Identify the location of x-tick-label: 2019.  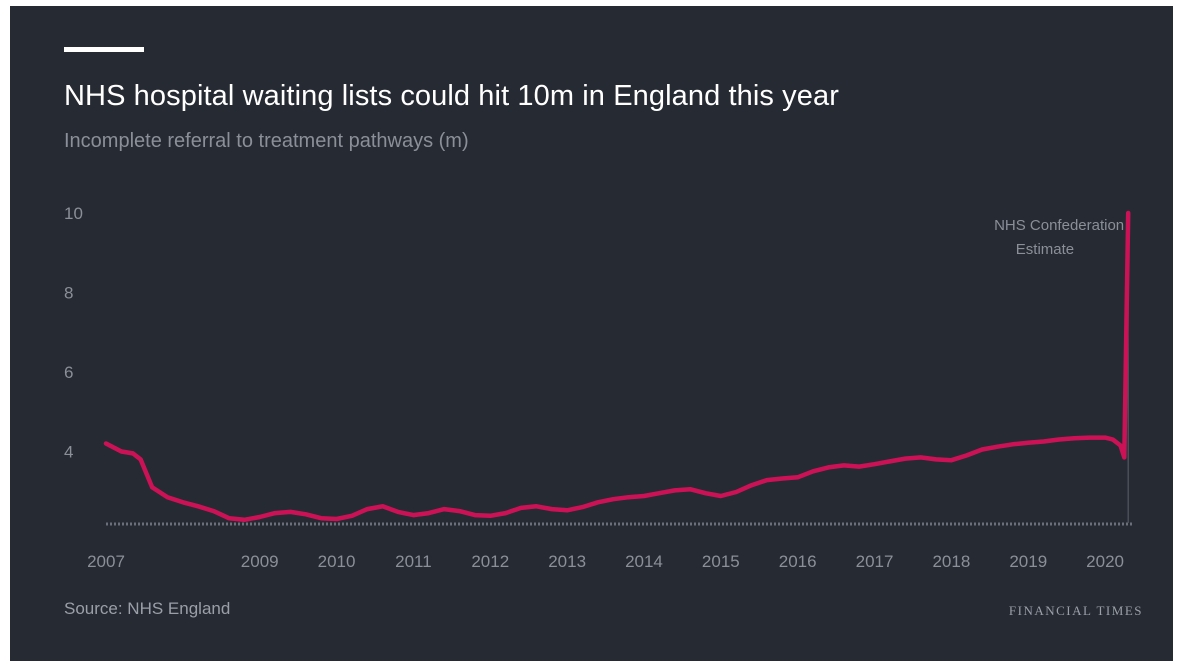
(1028, 561).